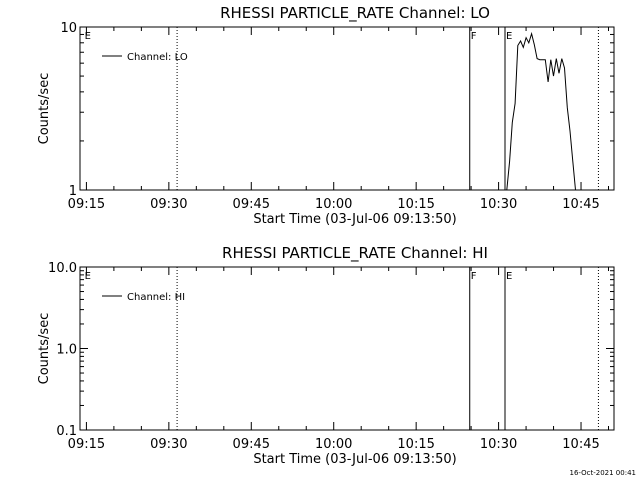 The width and height of the screenshot is (640, 480). What do you see at coordinates (68, 28) in the screenshot?
I see `y-tick-label: 10` at bounding box center [68, 28].